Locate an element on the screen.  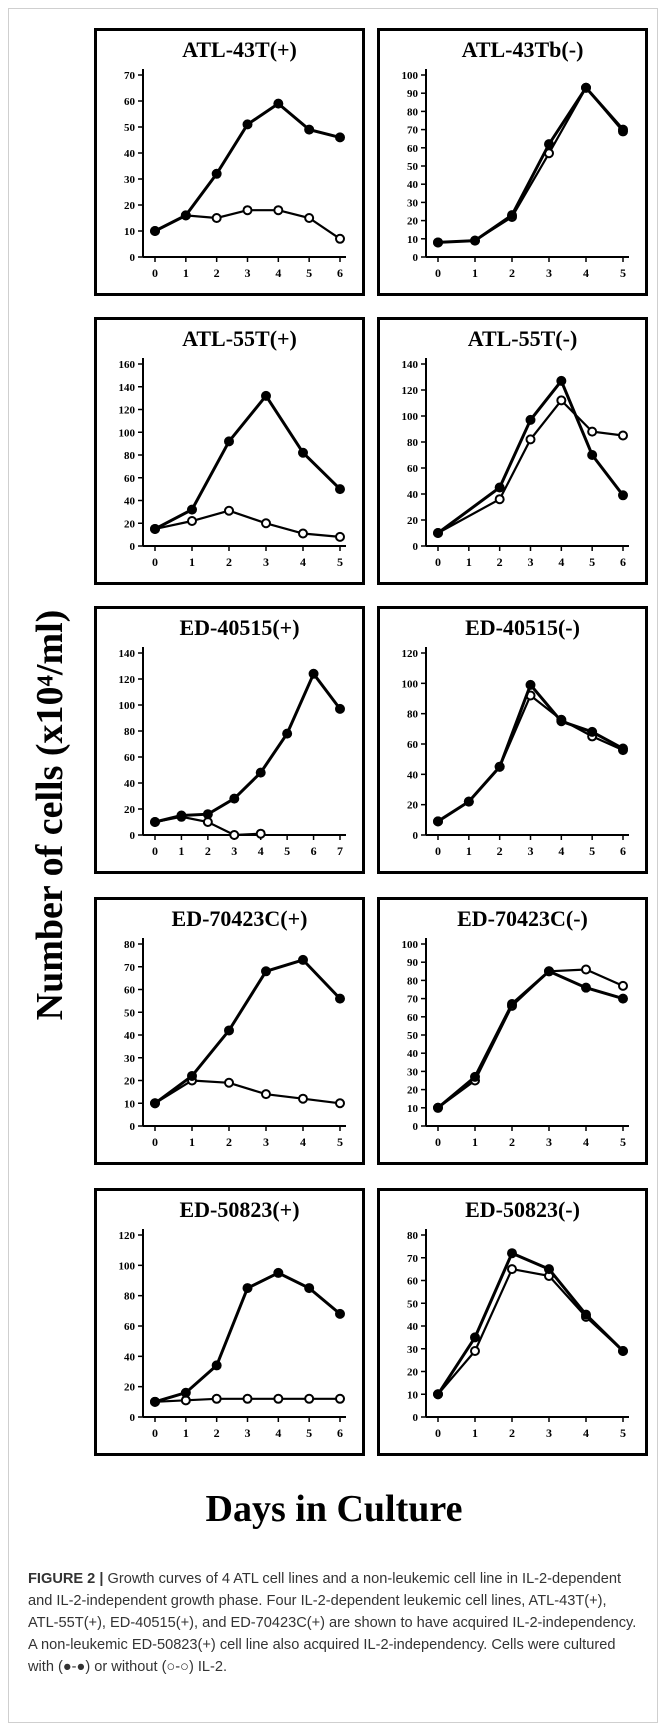
y-tick-label: 70 is located at coordinates (413, 1259).